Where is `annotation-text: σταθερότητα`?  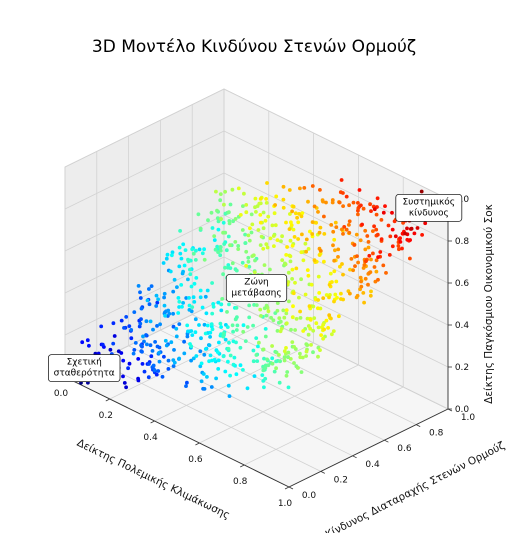 annotation-text: σταθερότητα is located at coordinates (84, 373).